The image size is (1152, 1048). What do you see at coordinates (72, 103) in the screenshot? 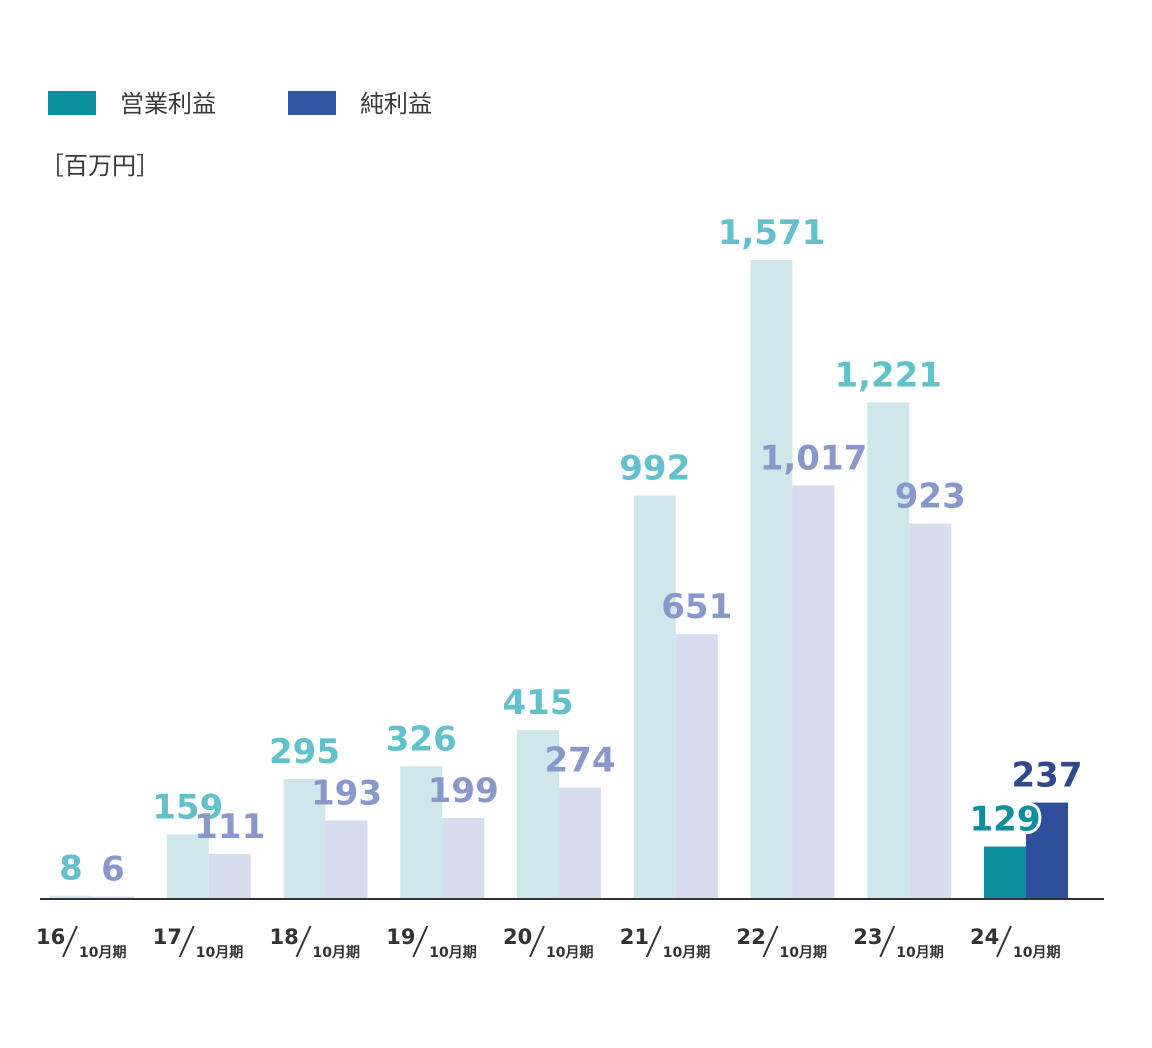
I see `legend-swatch-operating-profit` at bounding box center [72, 103].